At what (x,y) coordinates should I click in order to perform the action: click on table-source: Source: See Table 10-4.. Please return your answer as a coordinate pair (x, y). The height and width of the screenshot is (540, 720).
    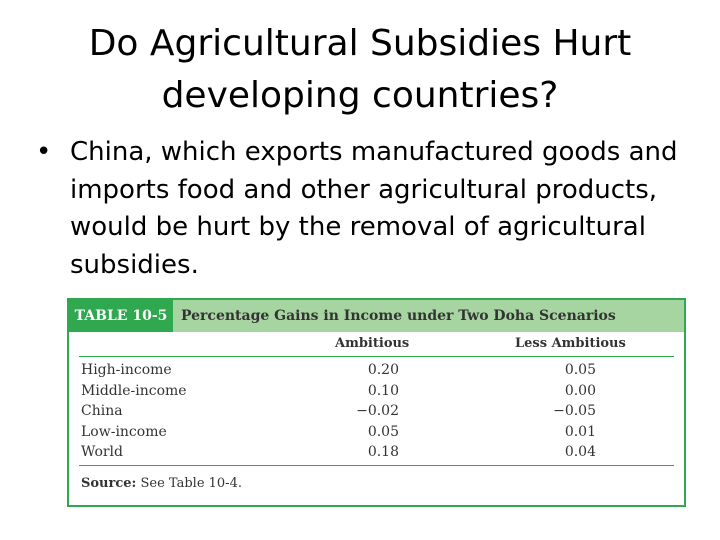
    Looking at the image, I should click on (161, 483).